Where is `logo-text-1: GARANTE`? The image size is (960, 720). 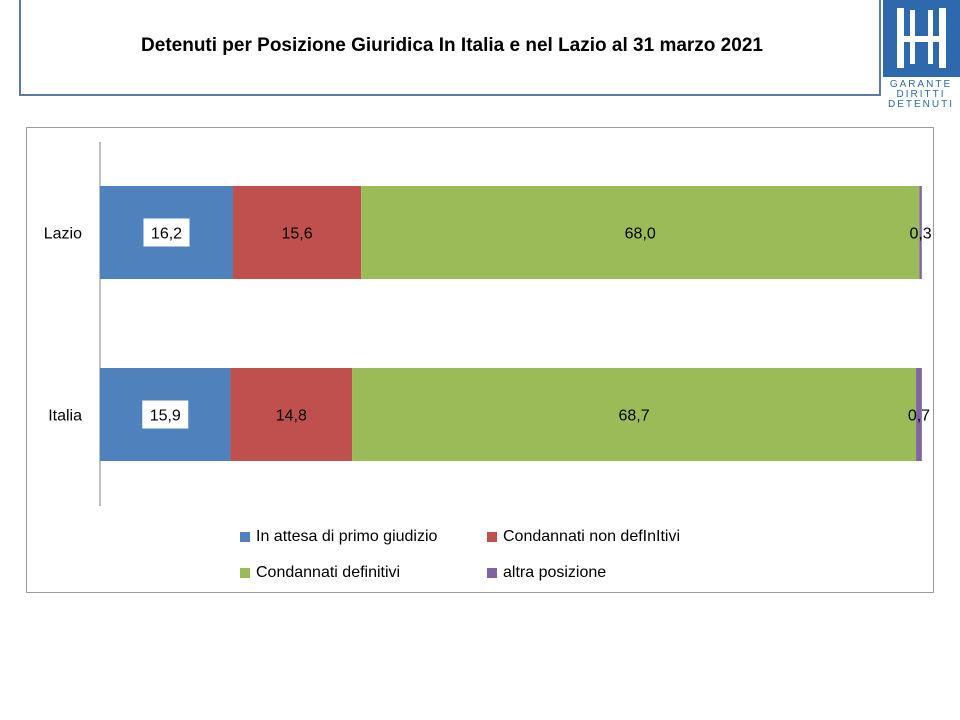
logo-text-1: GARANTE is located at coordinates (921, 84).